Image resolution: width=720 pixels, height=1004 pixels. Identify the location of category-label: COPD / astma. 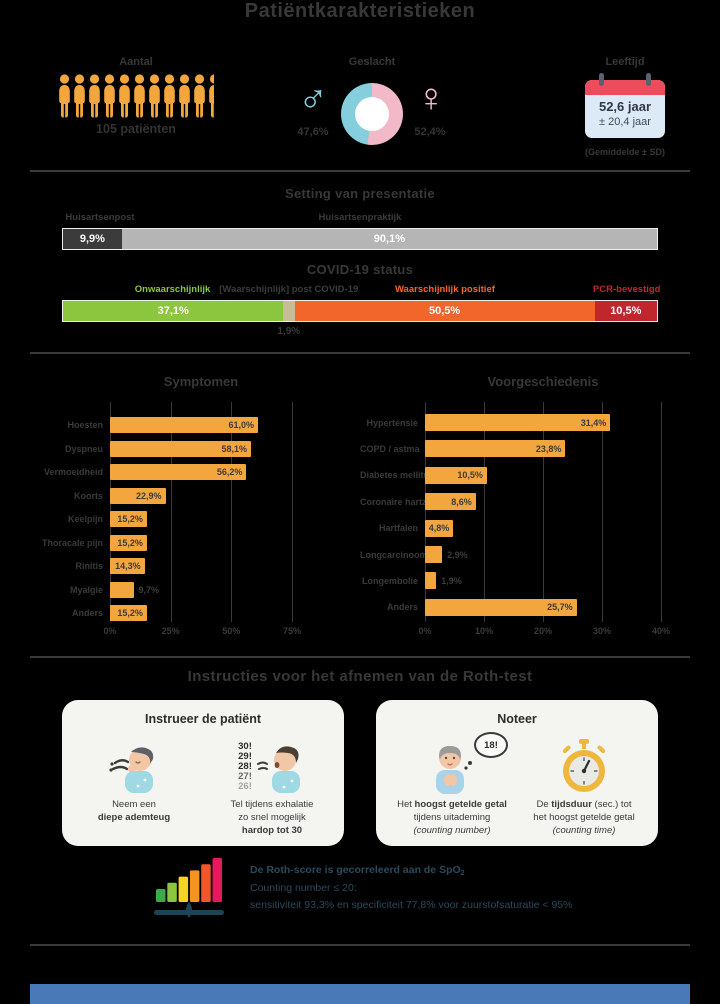
(390, 448).